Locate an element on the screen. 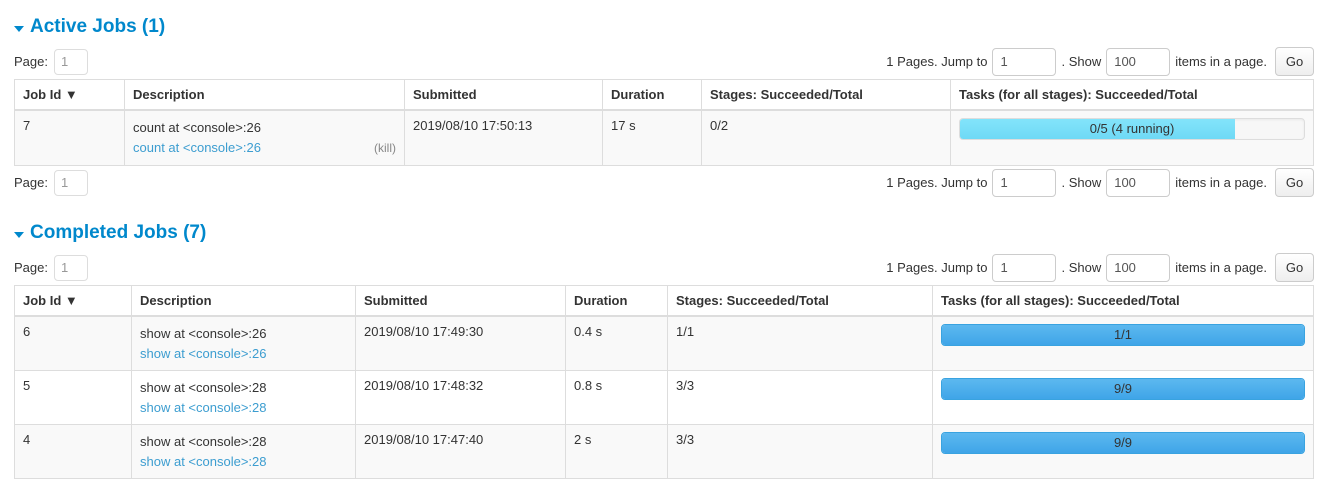 This screenshot has width=1328, height=496. kill-job-link: (kill) is located at coordinates (385, 147).